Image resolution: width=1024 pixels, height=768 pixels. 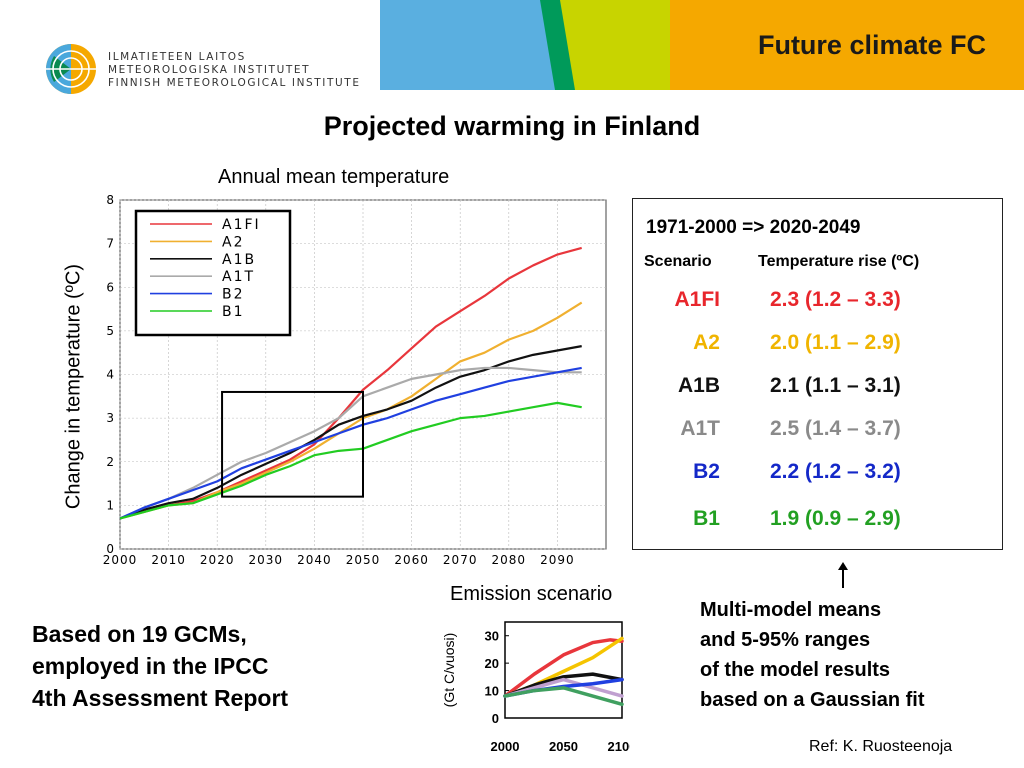 I want to click on x-tick-label: 2020, so click(x=217, y=560).